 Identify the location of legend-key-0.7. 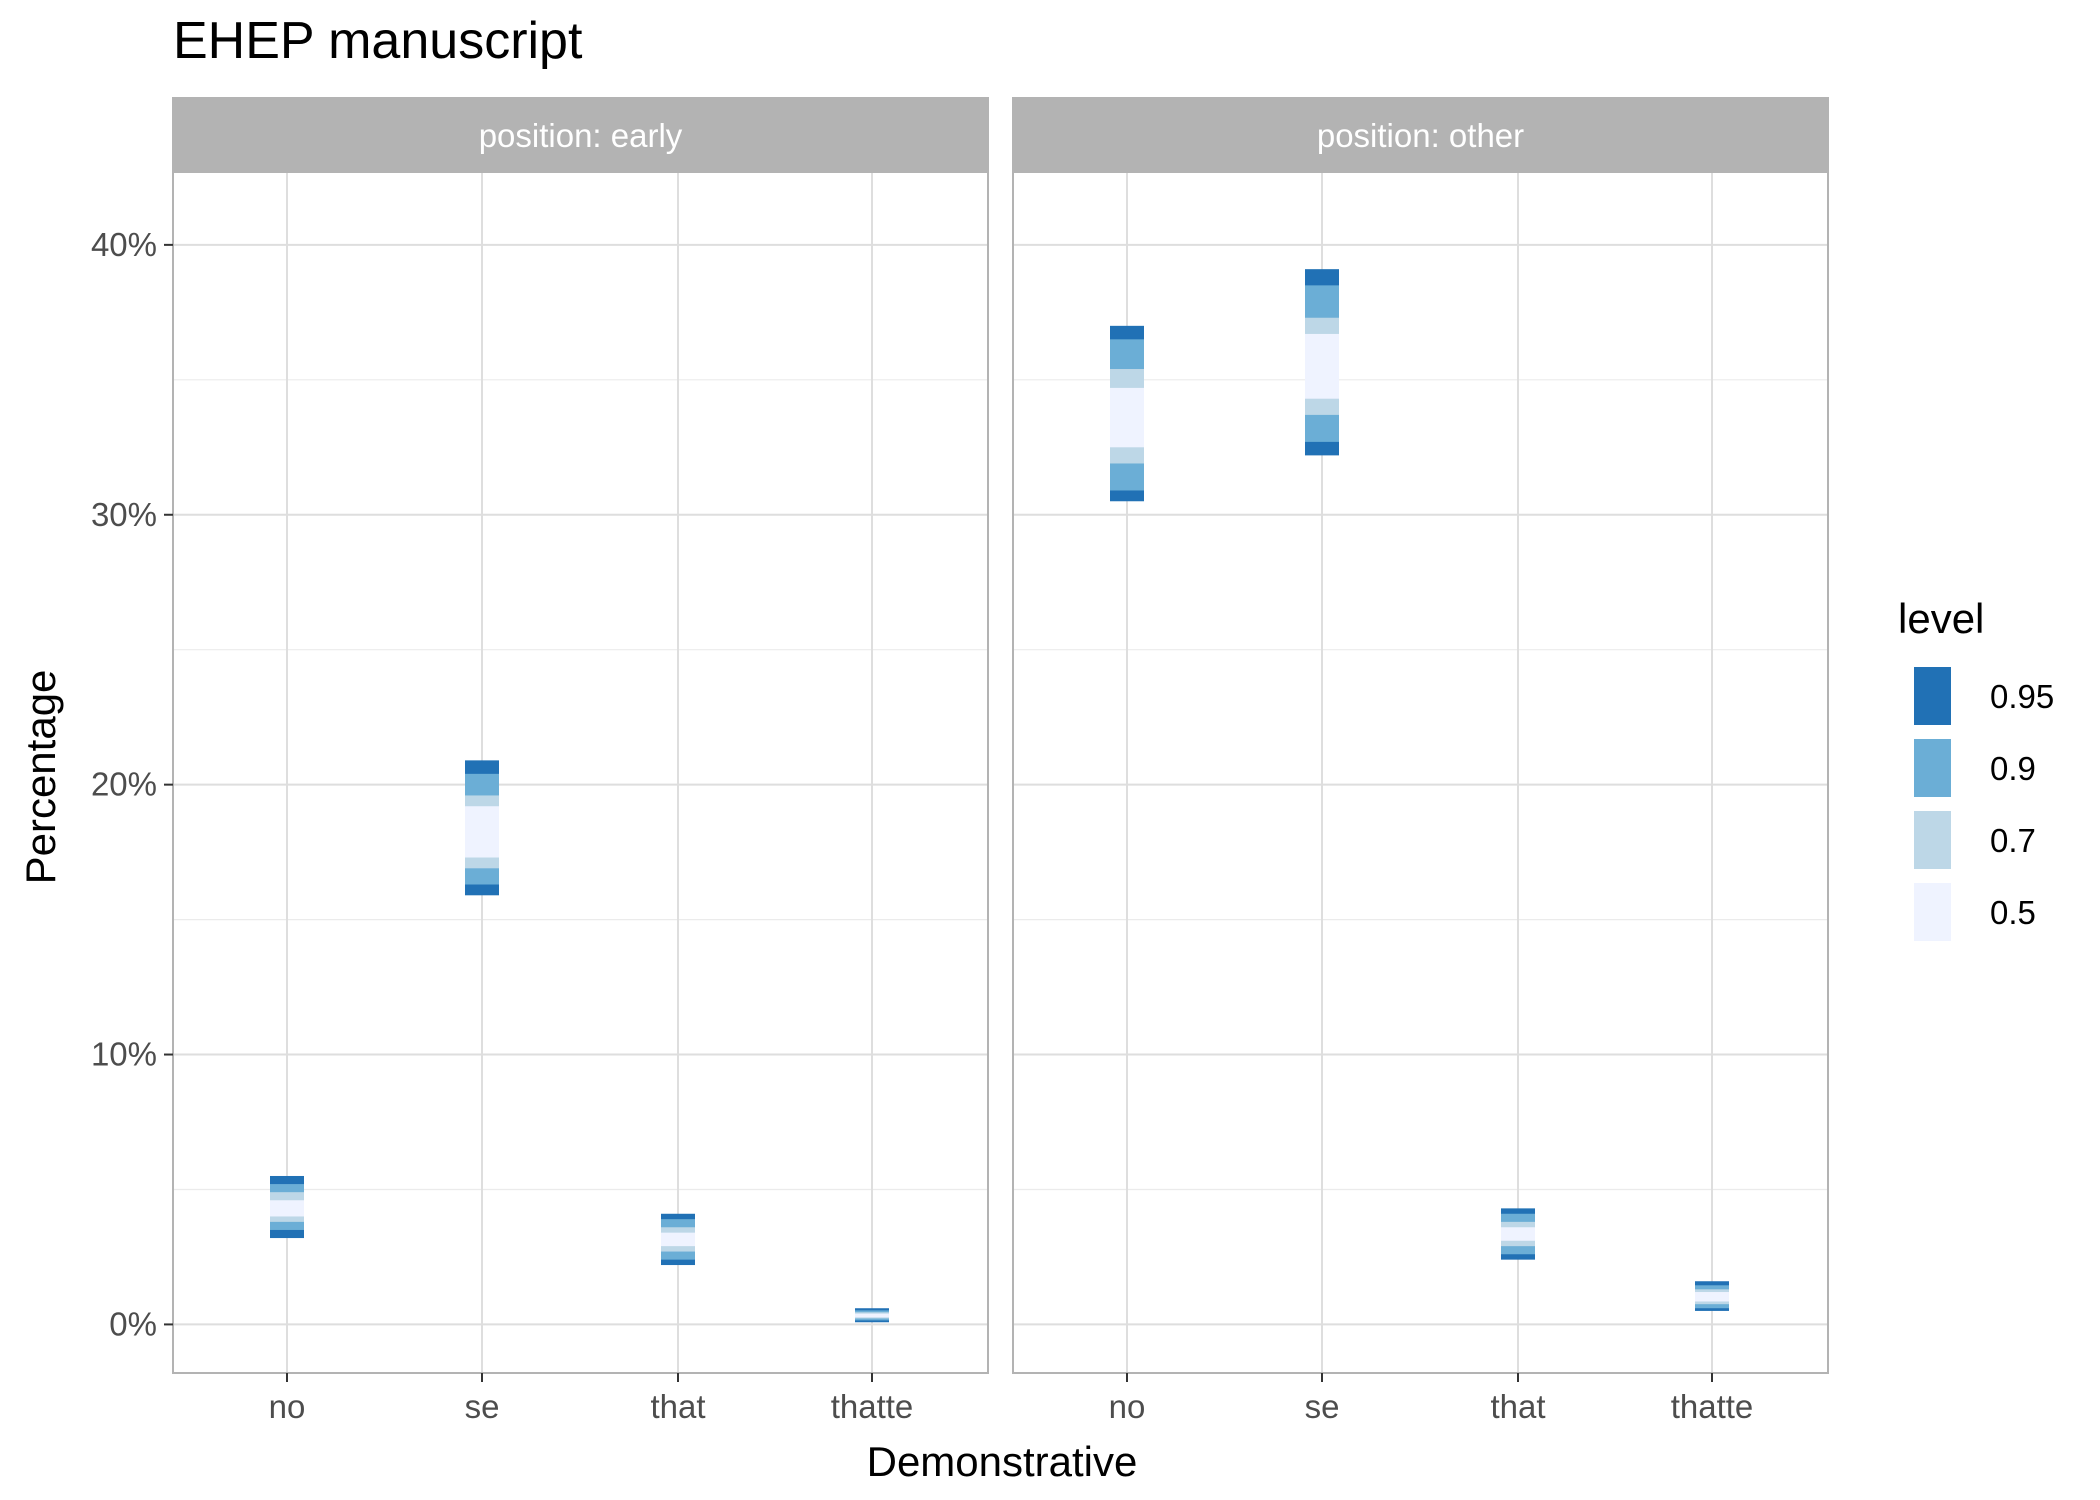
(1932, 840).